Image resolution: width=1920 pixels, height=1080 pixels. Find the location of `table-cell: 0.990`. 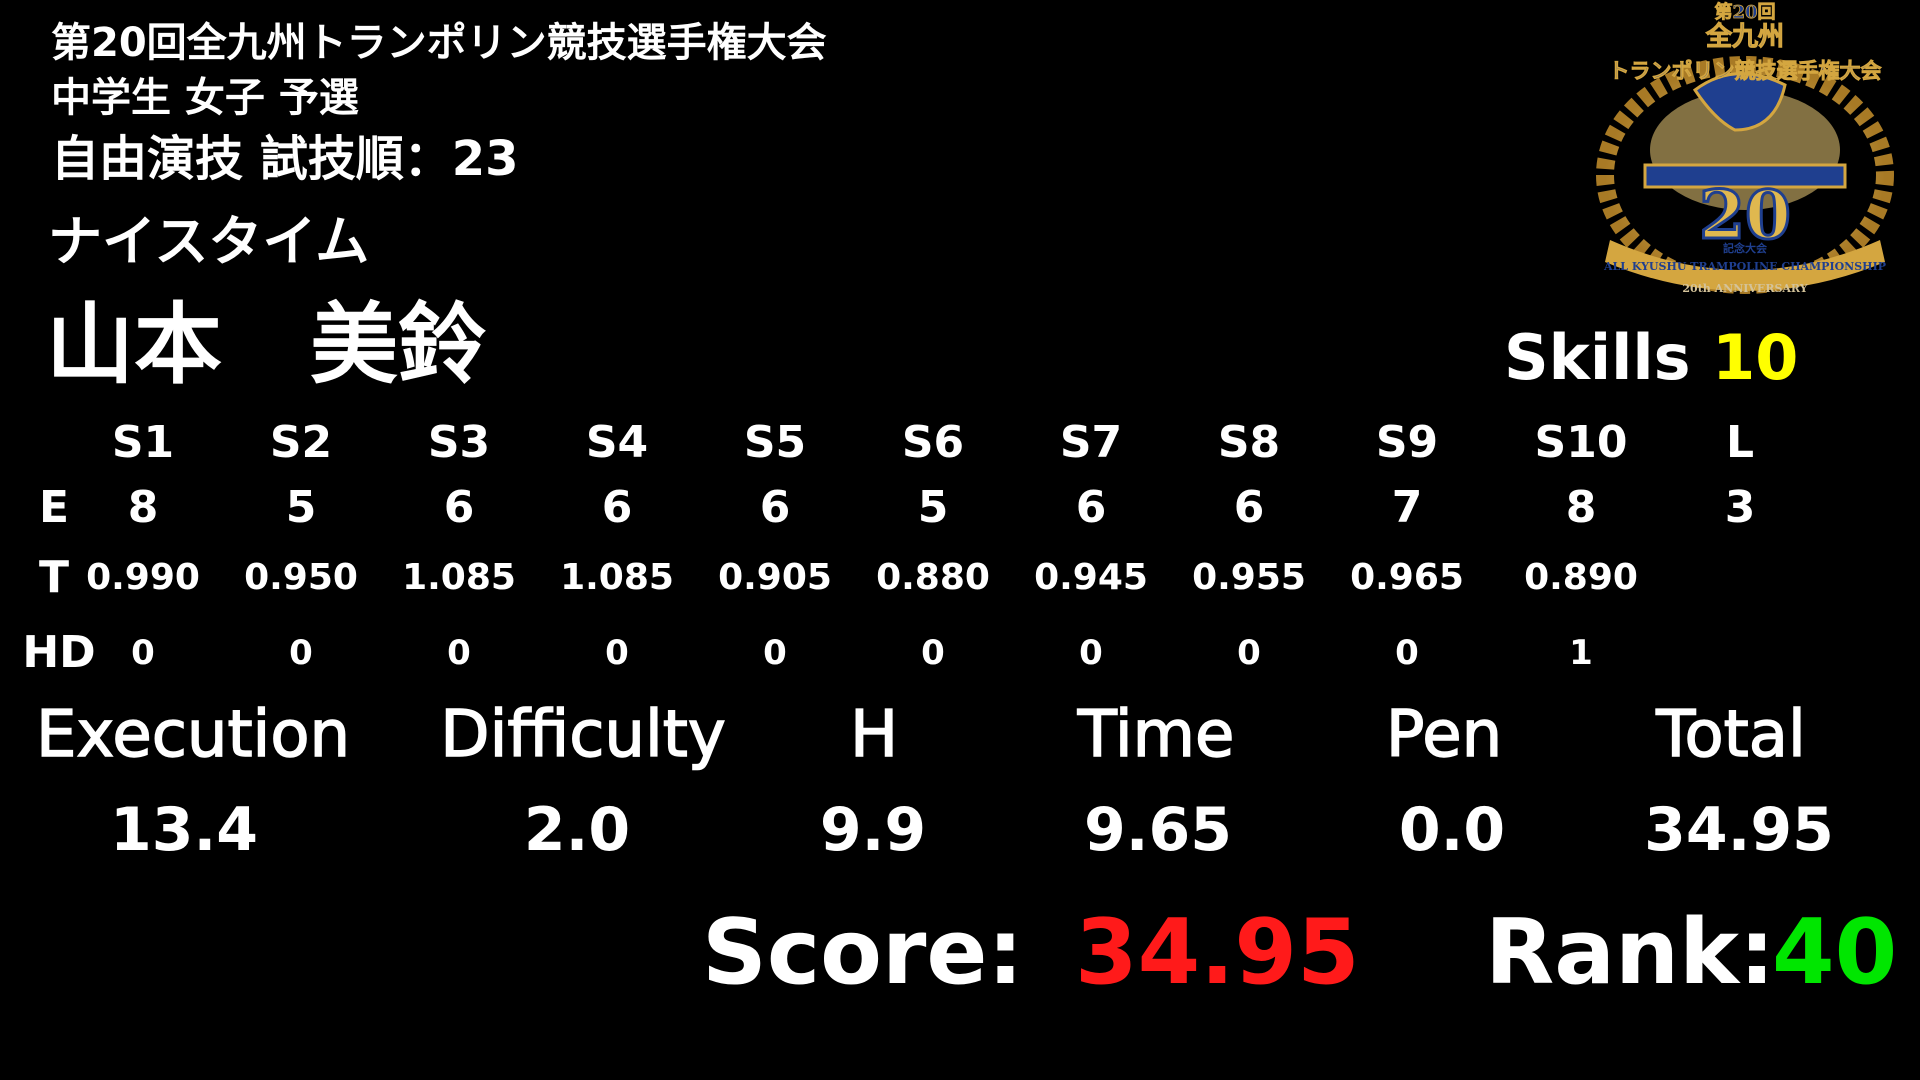

table-cell: 0.990 is located at coordinates (143, 577).